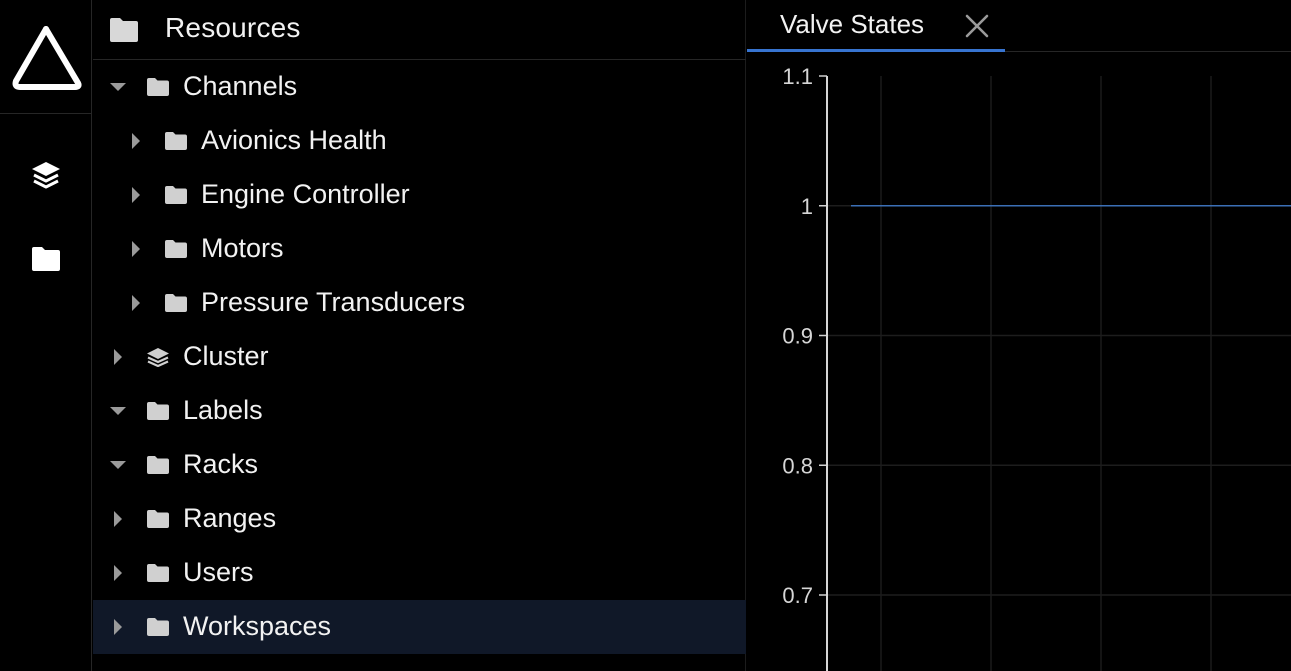 The width and height of the screenshot is (1291, 671). I want to click on tree-item-label: Ranges, so click(230, 518).